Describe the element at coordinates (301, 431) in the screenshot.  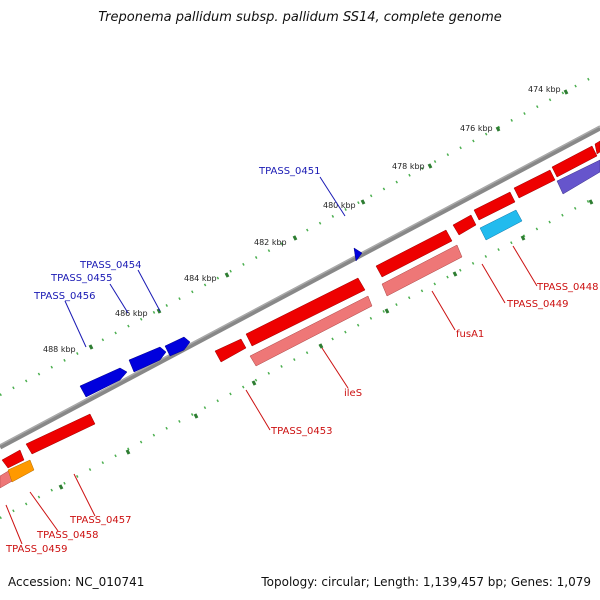
I see `label-tpass-0453: TPASS_0453` at that location.